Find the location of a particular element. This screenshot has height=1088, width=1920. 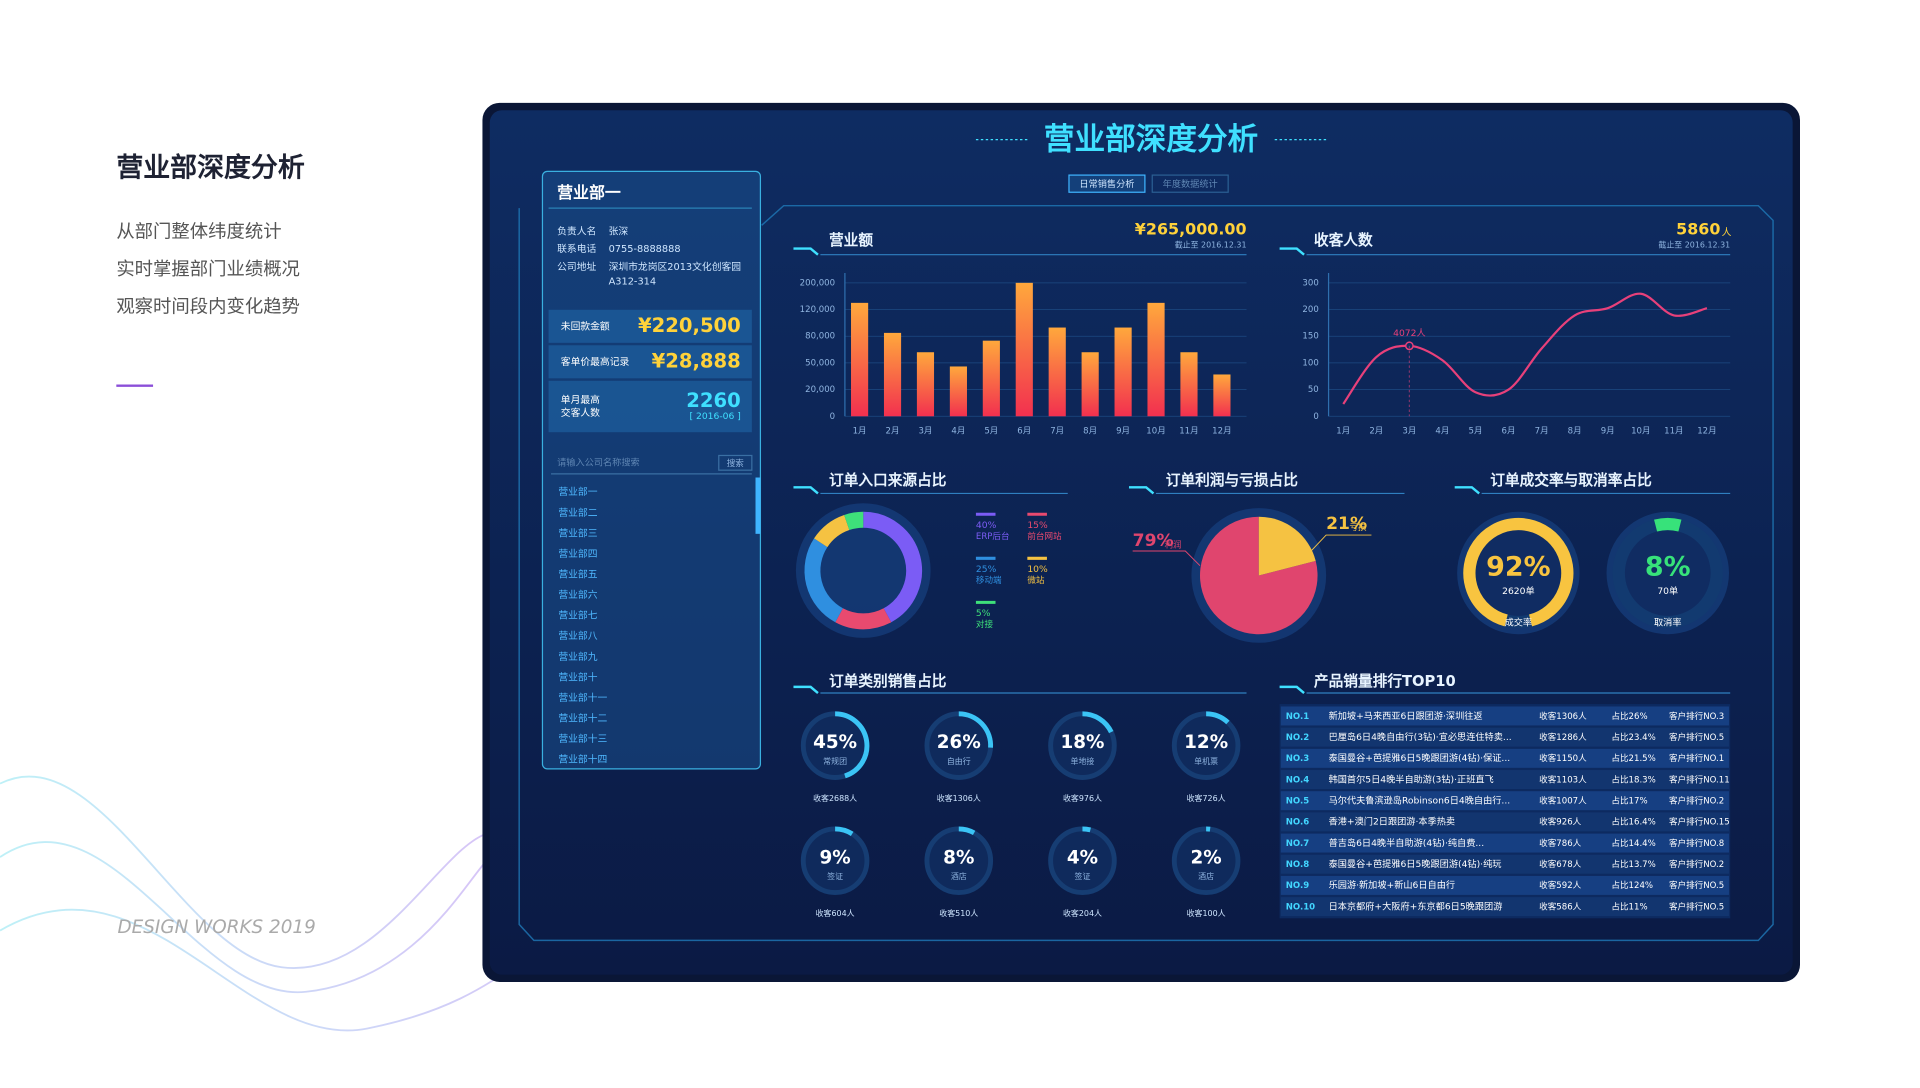

y-tick-label: 300 is located at coordinates (1310, 283).